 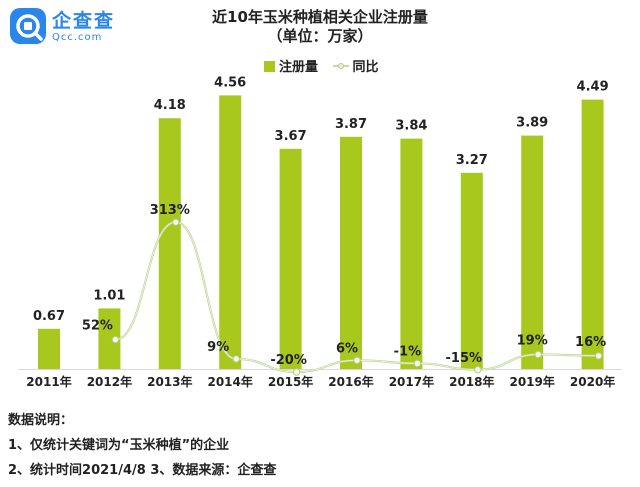 What do you see at coordinates (41, 420) in the screenshot?
I see `notes-heading: 数据说明：` at bounding box center [41, 420].